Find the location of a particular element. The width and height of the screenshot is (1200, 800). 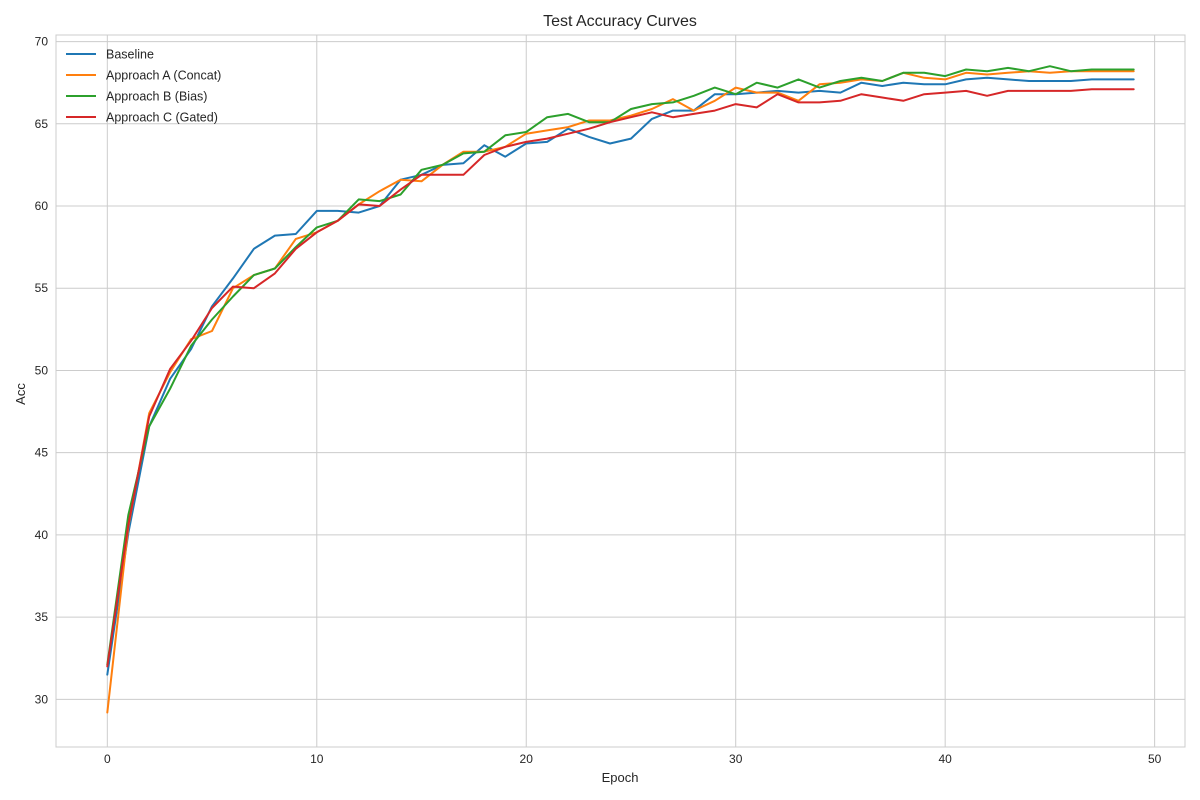

y-tick-label: 70 is located at coordinates (42, 42).